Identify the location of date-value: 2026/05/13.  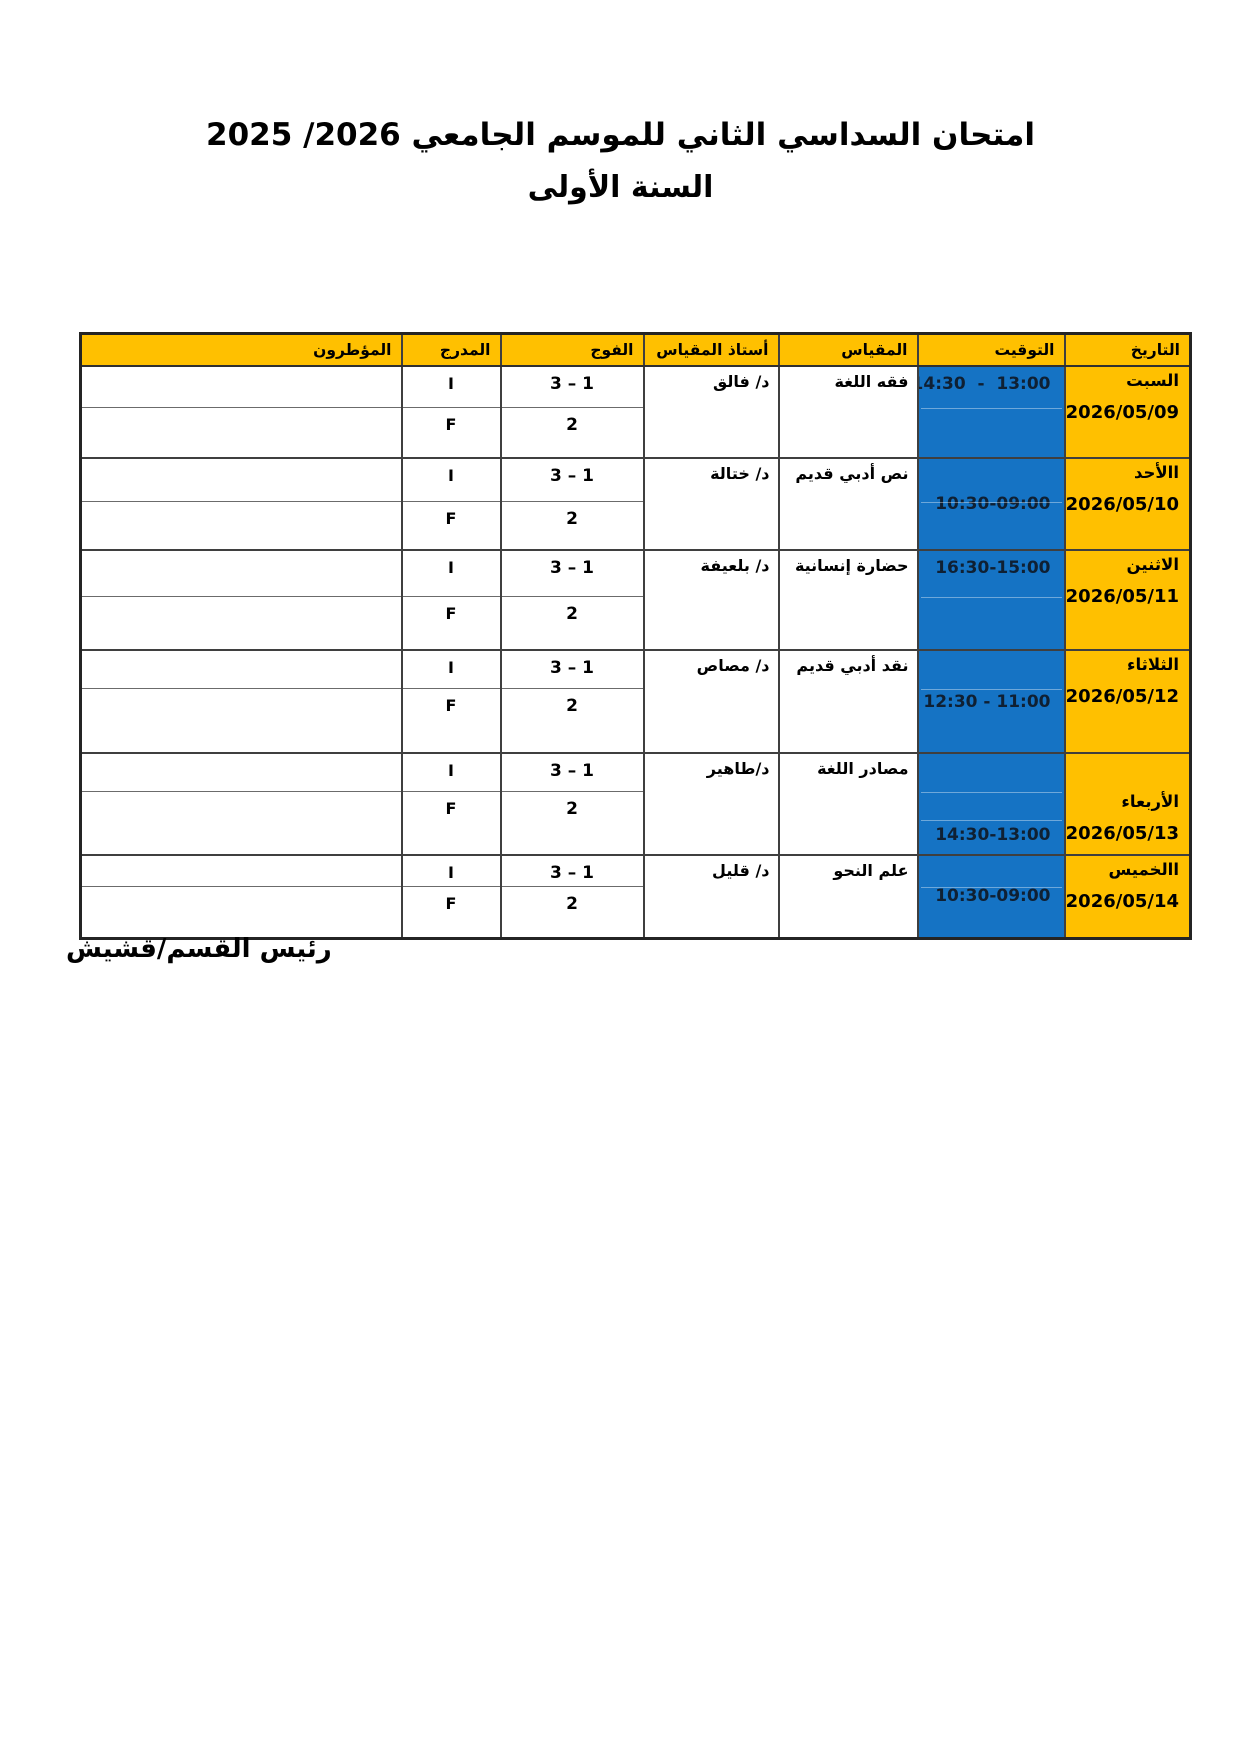
(1122, 833).